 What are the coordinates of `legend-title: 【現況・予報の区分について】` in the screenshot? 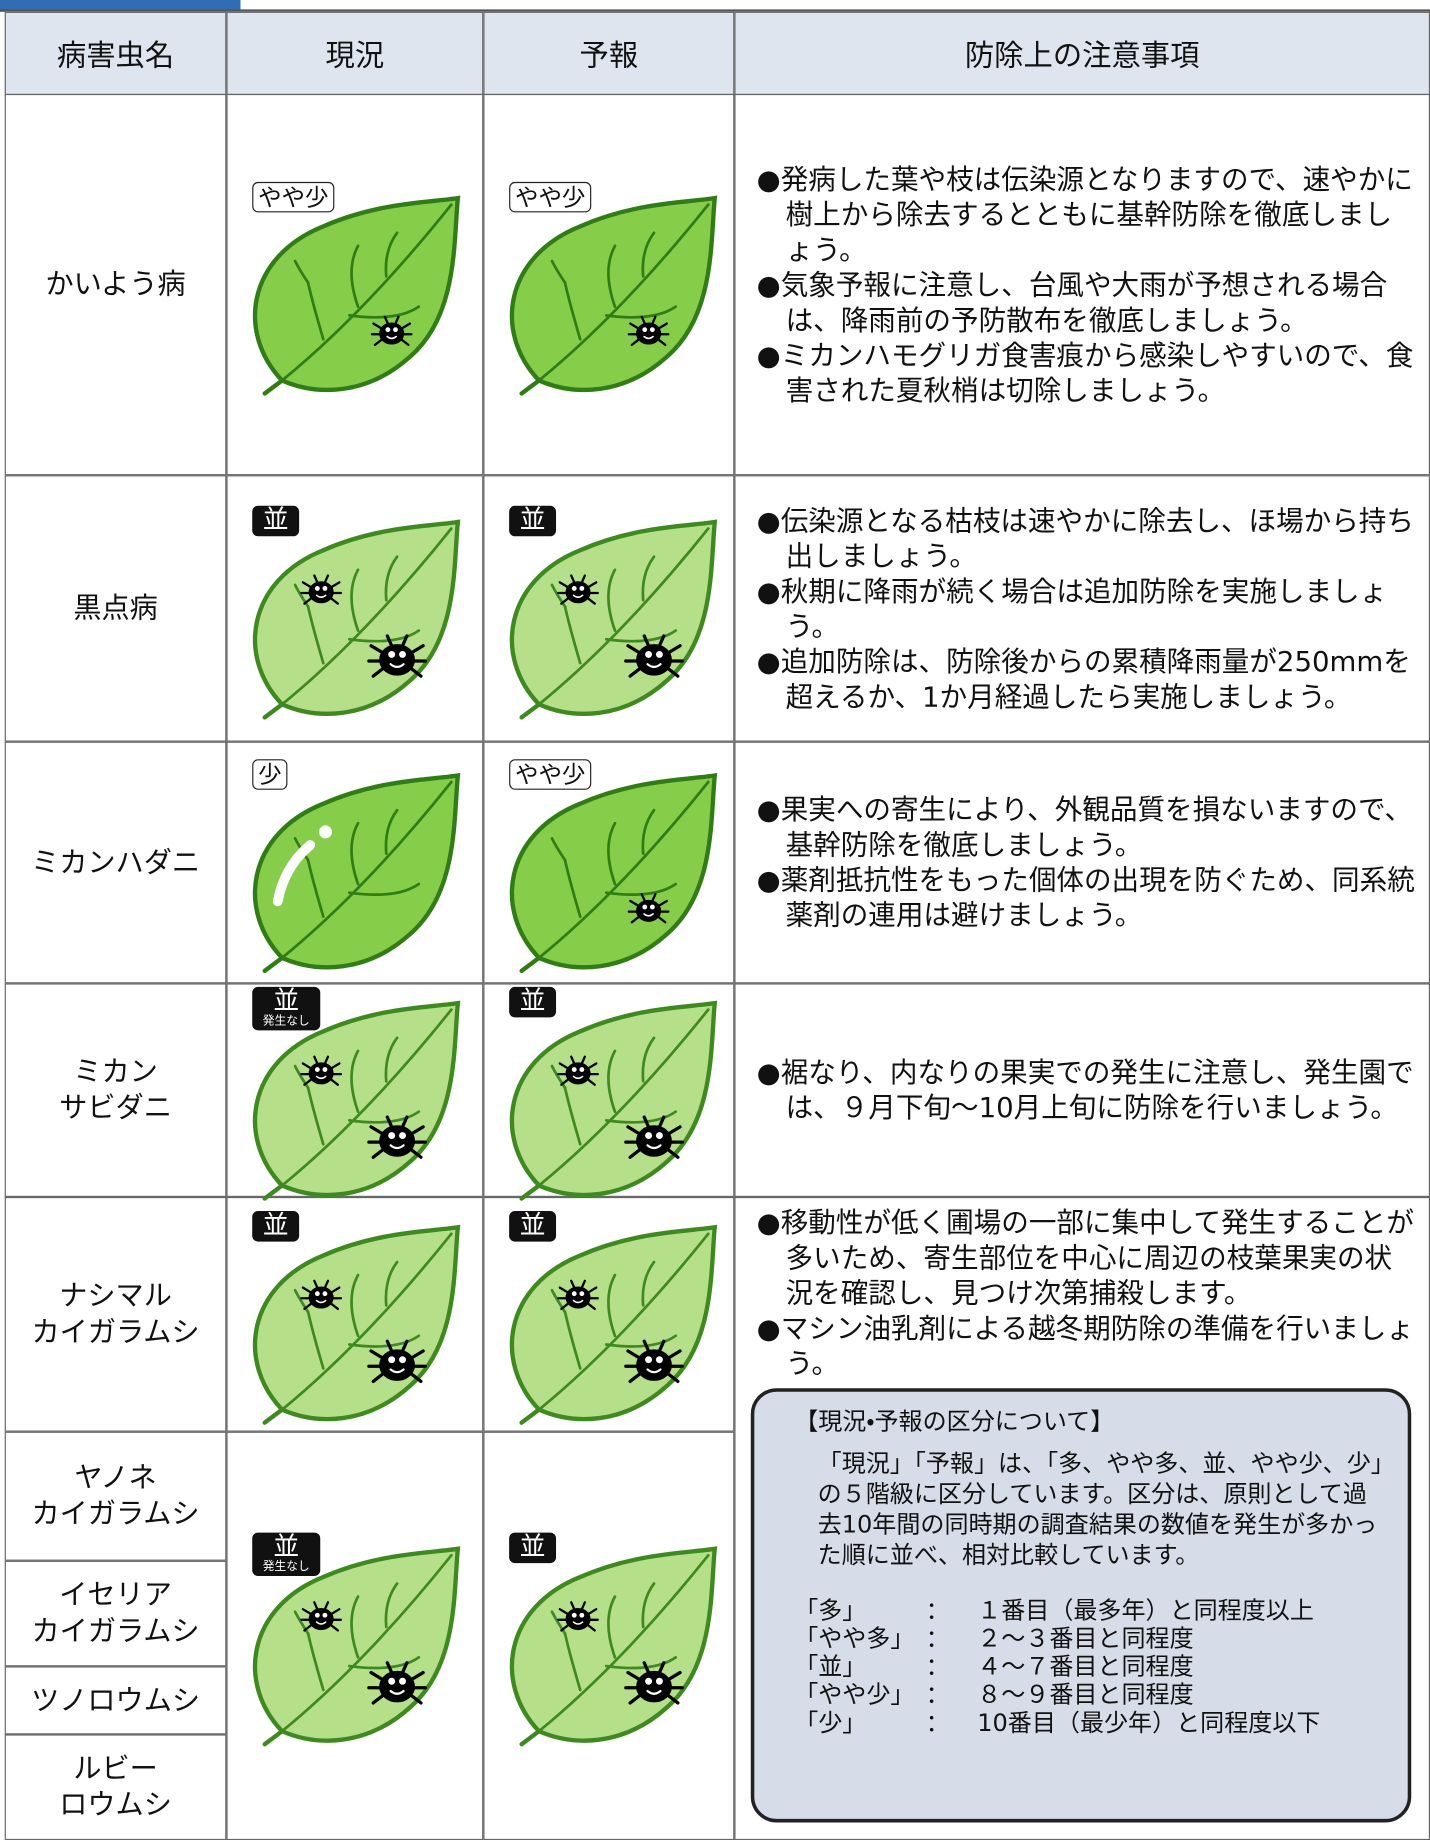 It's located at (954, 1421).